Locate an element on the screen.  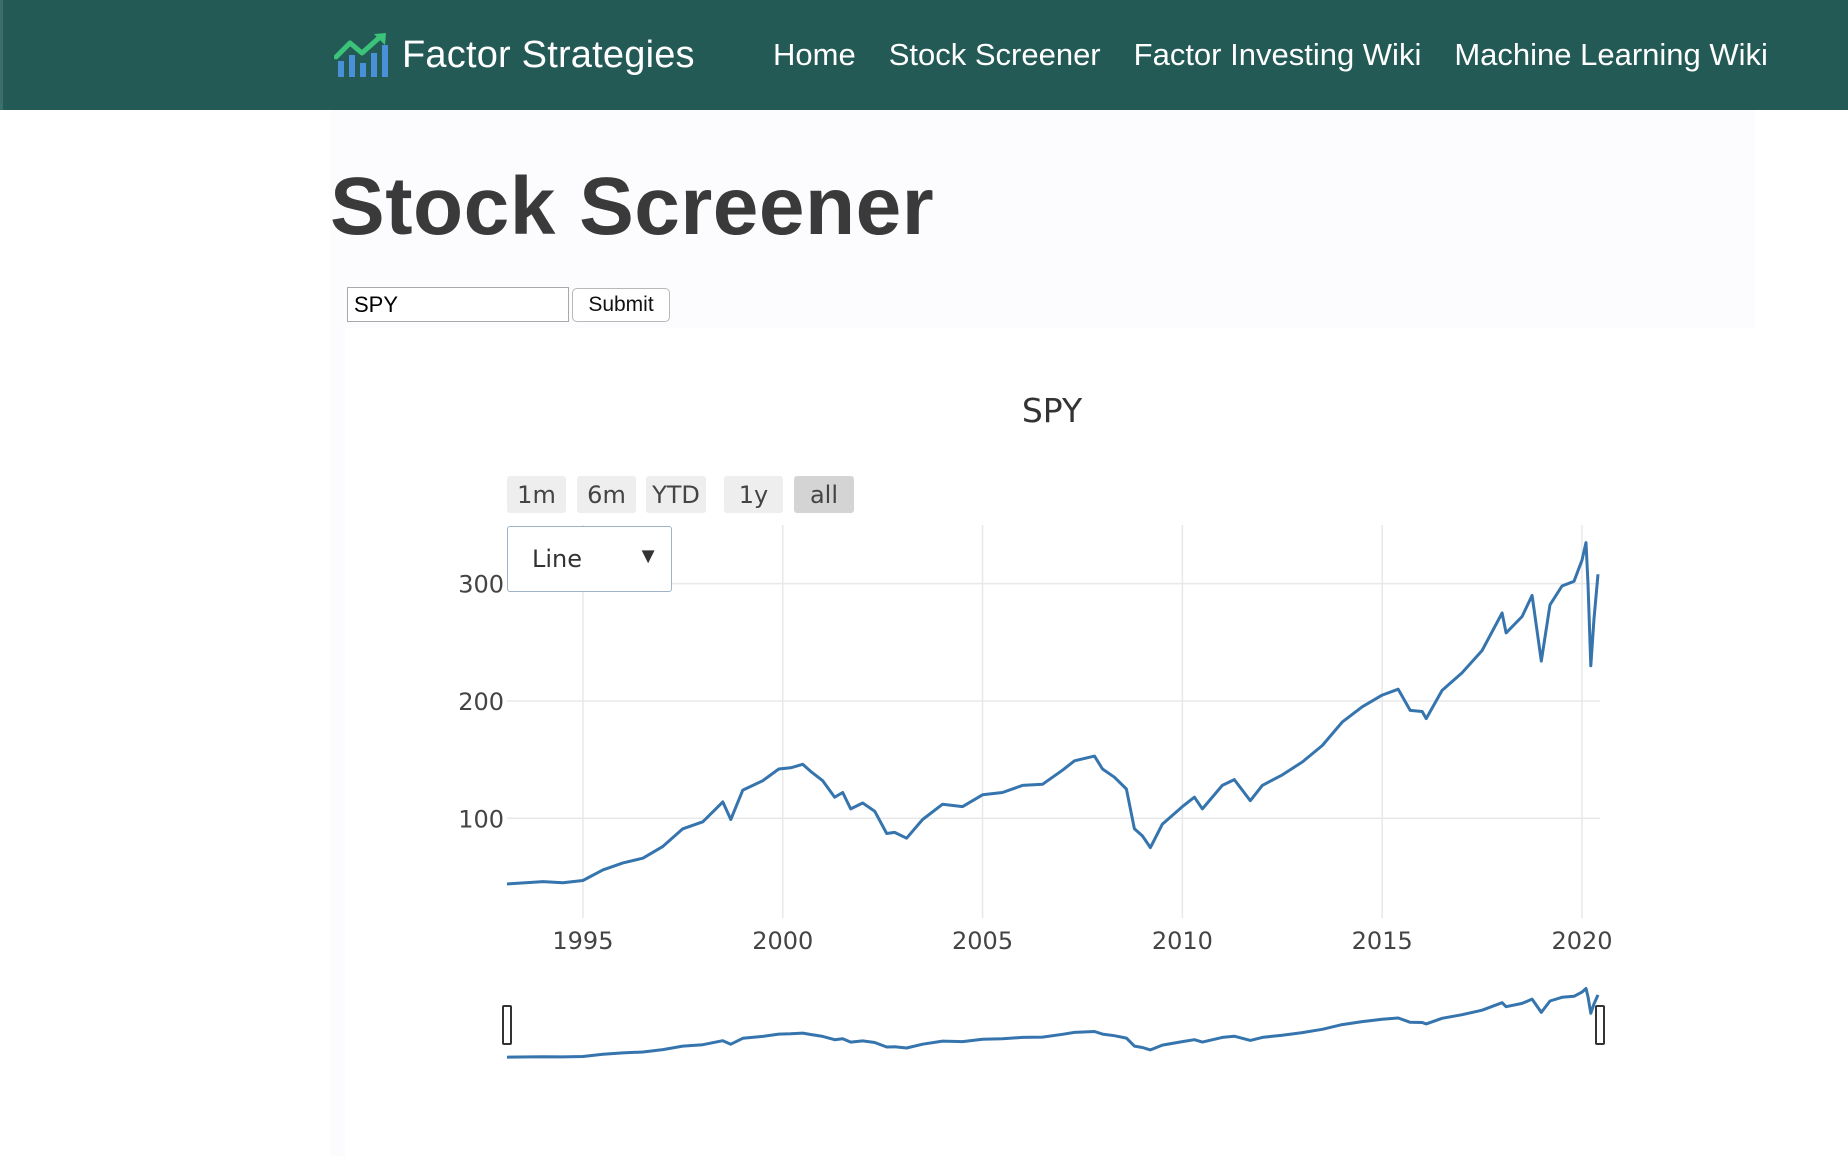
chart-title: SPY is located at coordinates (1052, 410).